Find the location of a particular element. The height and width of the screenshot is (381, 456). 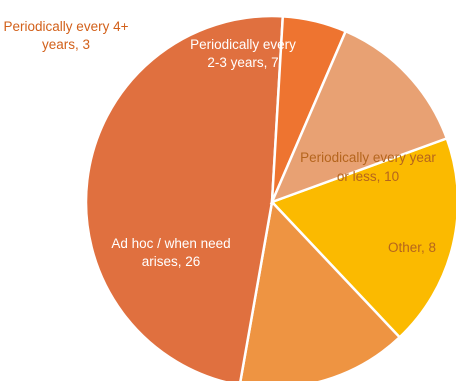

slice-label-yearly: Periodically every year or less, 10 is located at coordinates (368, 167).